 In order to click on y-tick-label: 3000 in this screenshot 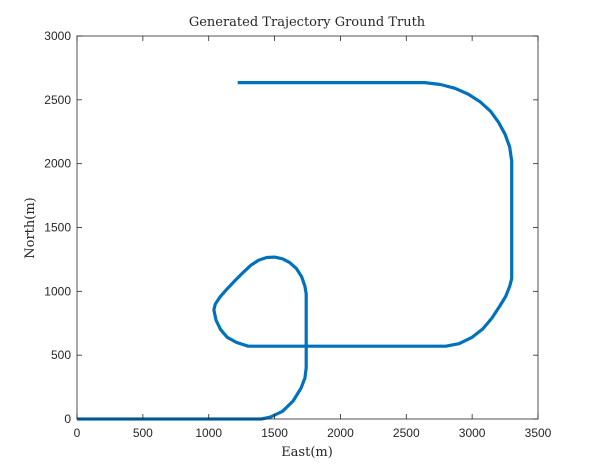, I will do `click(57, 36)`.